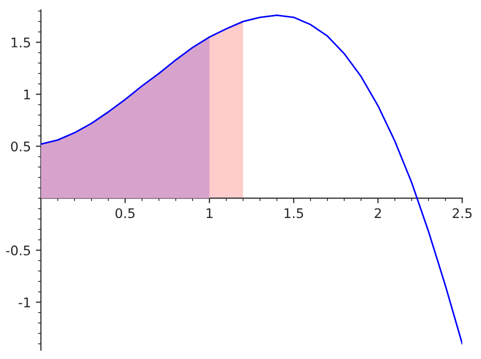 The width and height of the screenshot is (481, 359). What do you see at coordinates (21, 43) in the screenshot?
I see `y-tick-label: 1.5` at bounding box center [21, 43].